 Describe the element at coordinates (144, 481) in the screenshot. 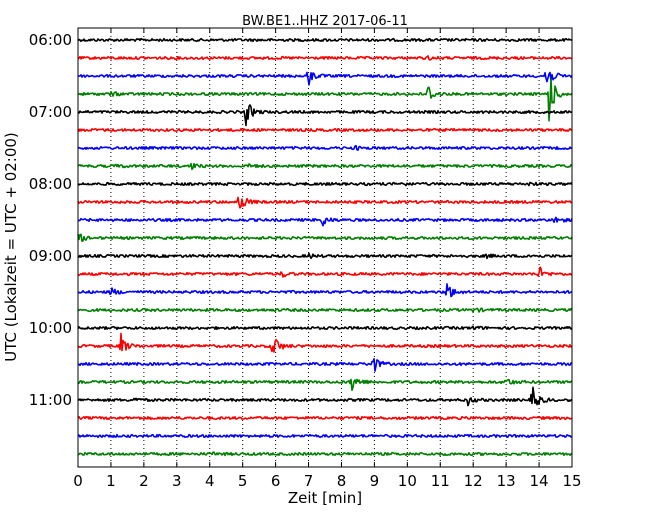

I see `x-tick-label: 2` at that location.